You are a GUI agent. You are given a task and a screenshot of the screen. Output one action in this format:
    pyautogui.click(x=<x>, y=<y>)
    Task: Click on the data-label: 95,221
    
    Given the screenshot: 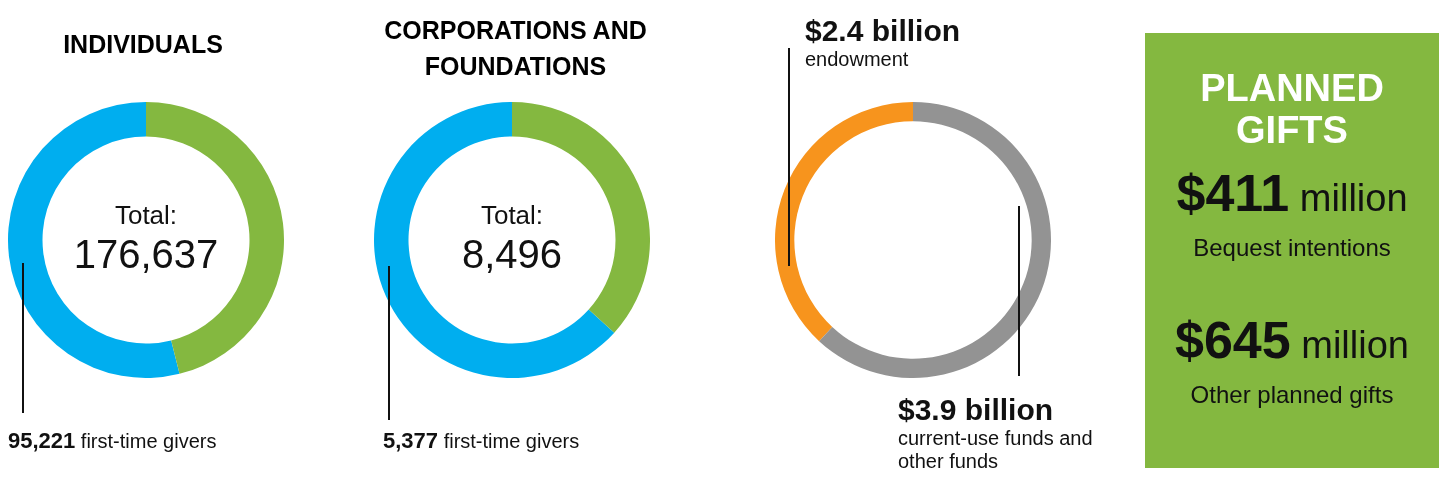 What is the action you would take?
    pyautogui.click(x=42, y=440)
    